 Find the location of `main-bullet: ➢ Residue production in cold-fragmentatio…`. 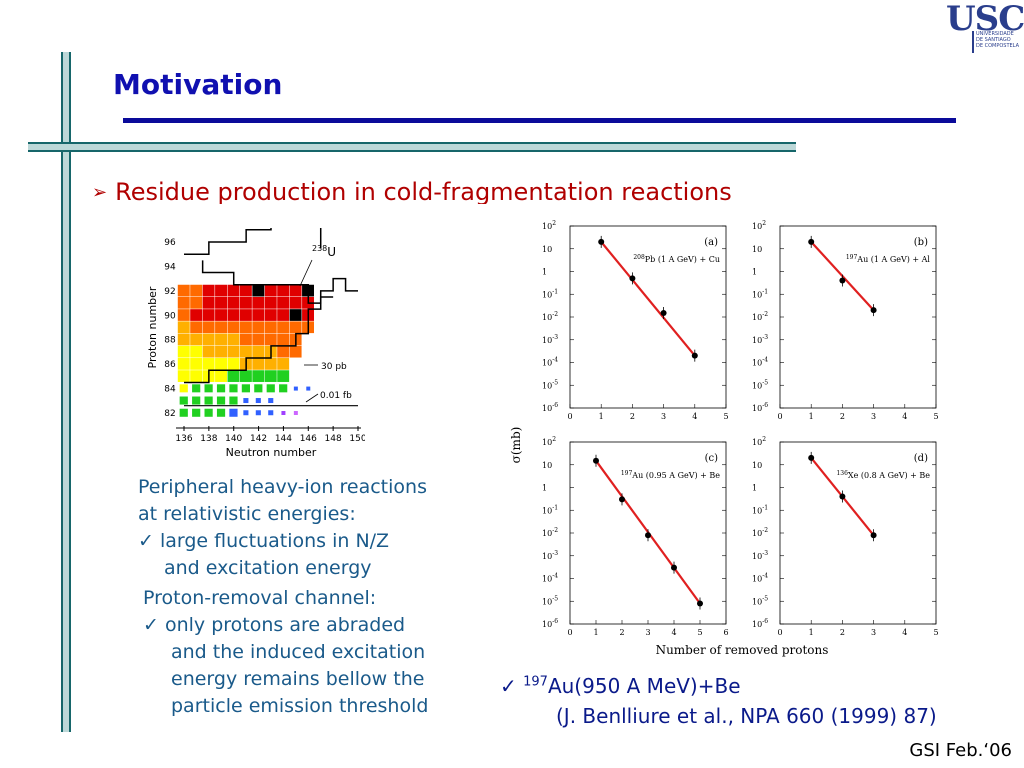

main-bullet: ➢ Residue production in cold-fragmentatio… is located at coordinates (412, 191).